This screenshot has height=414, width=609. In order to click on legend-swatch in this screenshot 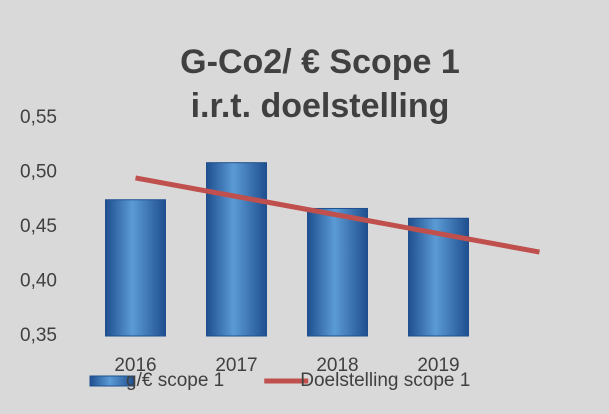, I will do `click(112, 381)`.